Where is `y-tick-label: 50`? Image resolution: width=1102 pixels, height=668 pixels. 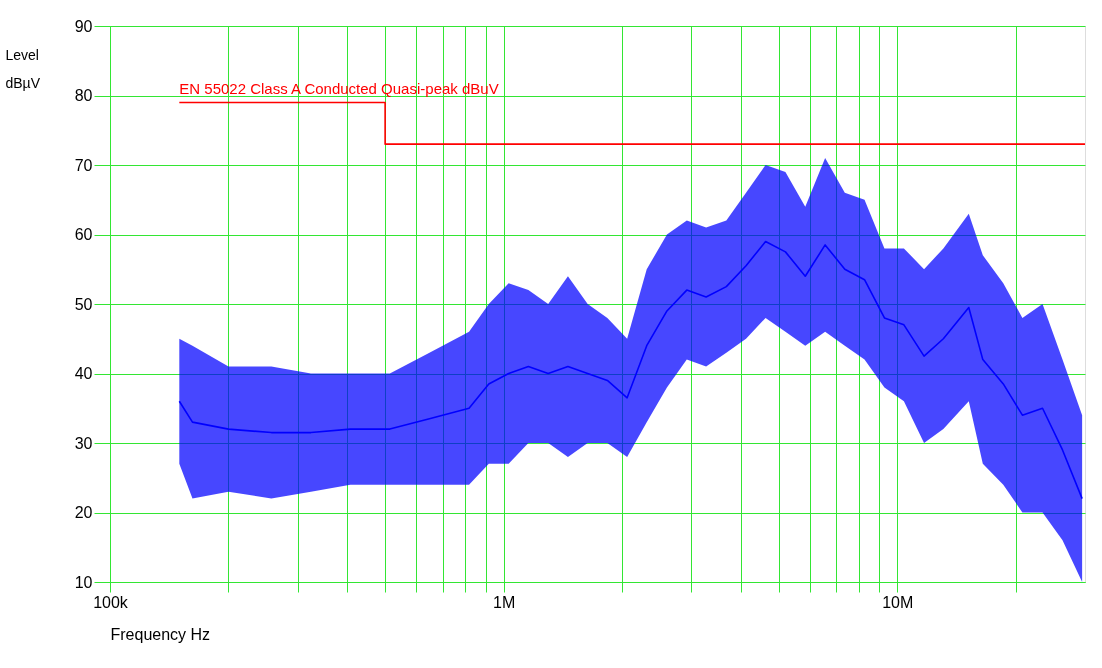 y-tick-label: 50 is located at coordinates (83, 304).